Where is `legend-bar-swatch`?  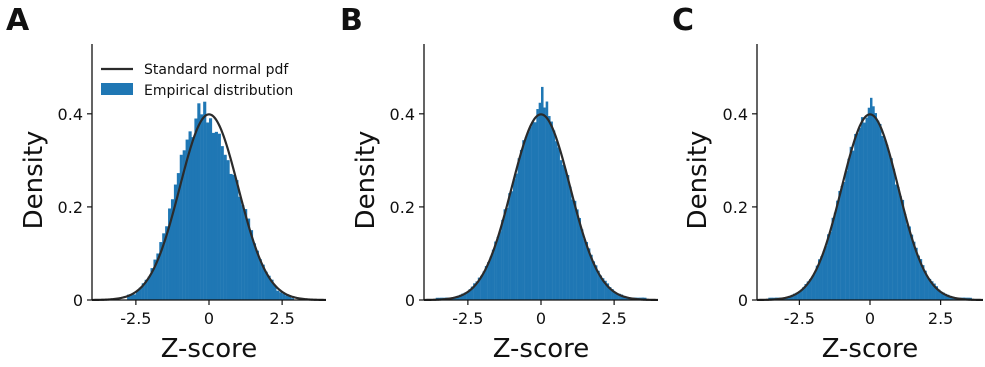 legend-bar-swatch is located at coordinates (117, 89).